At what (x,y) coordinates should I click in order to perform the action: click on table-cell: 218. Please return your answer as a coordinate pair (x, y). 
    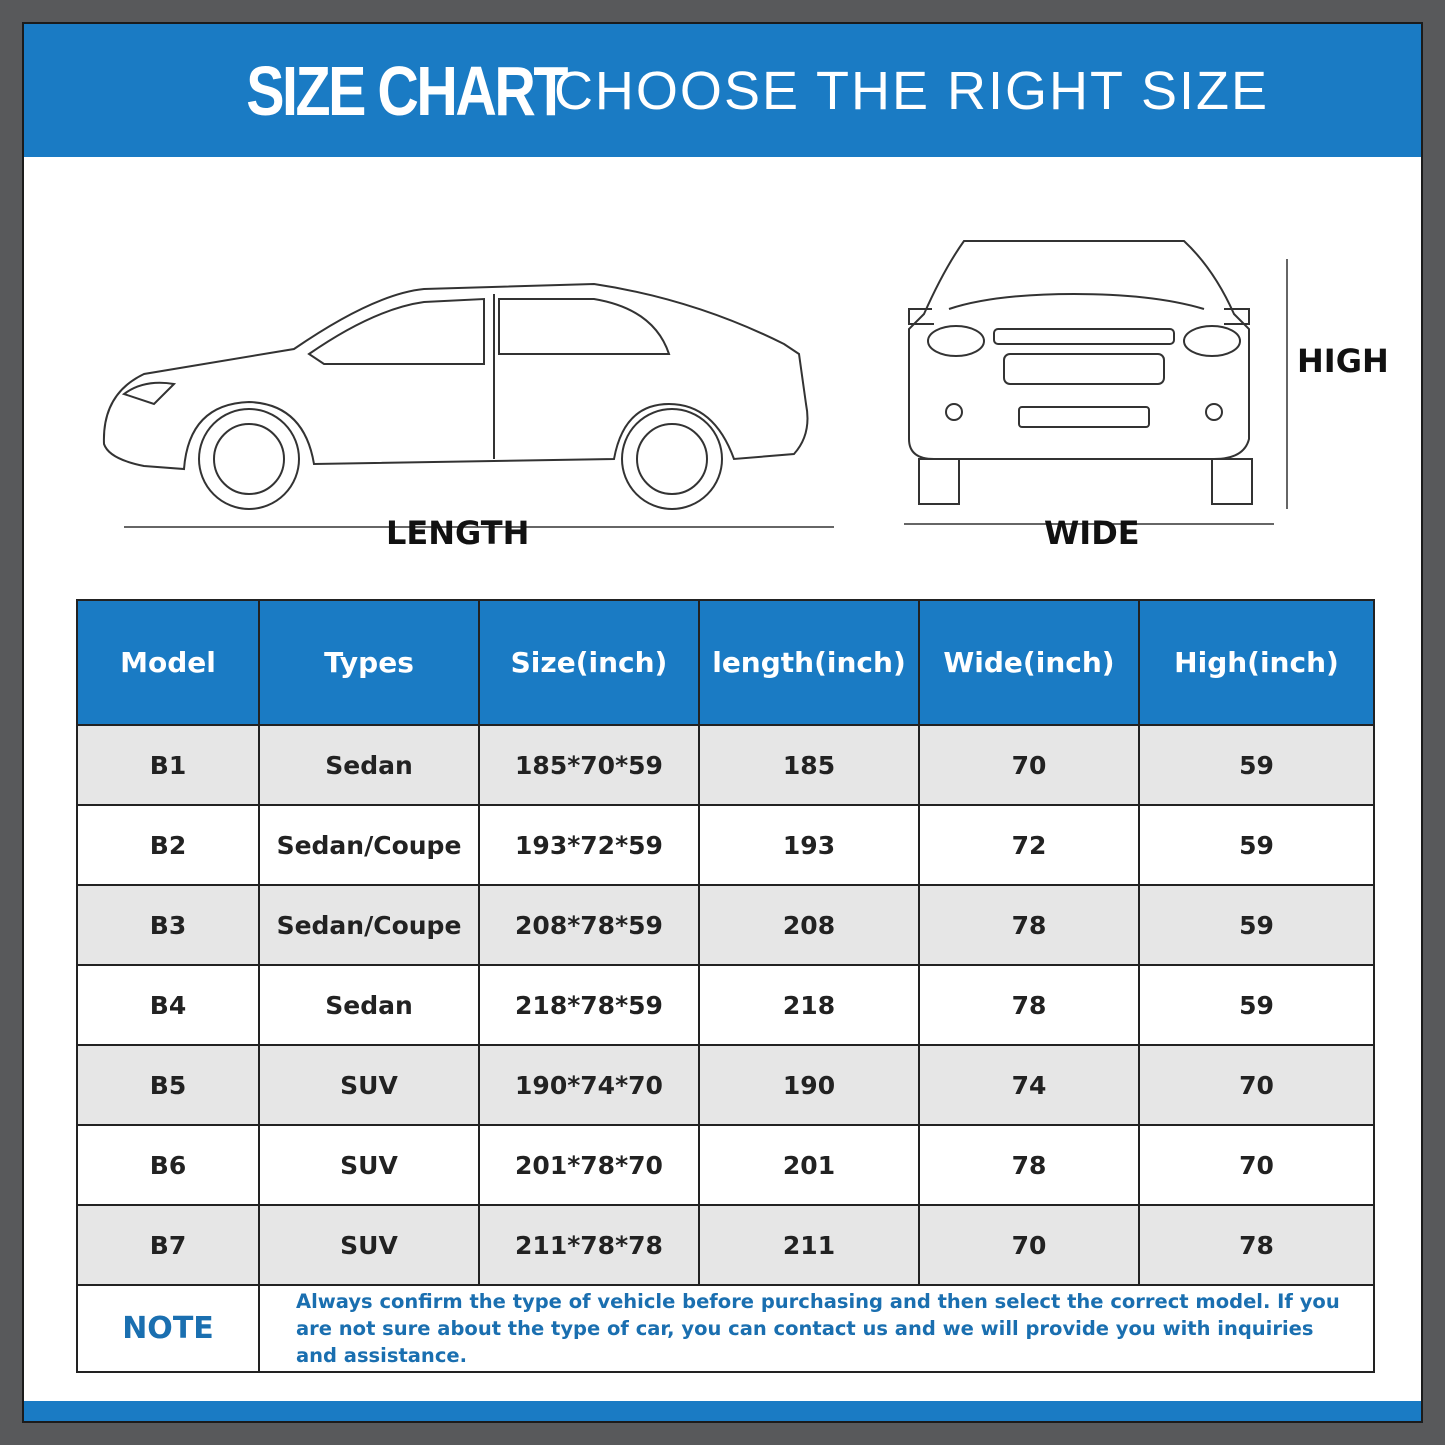
    Looking at the image, I should click on (809, 1005).